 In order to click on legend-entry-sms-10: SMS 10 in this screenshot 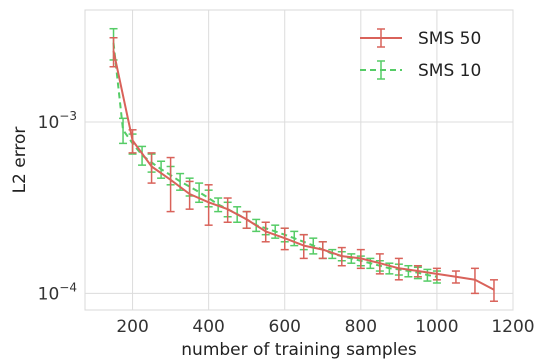, I will do `click(420, 70)`.